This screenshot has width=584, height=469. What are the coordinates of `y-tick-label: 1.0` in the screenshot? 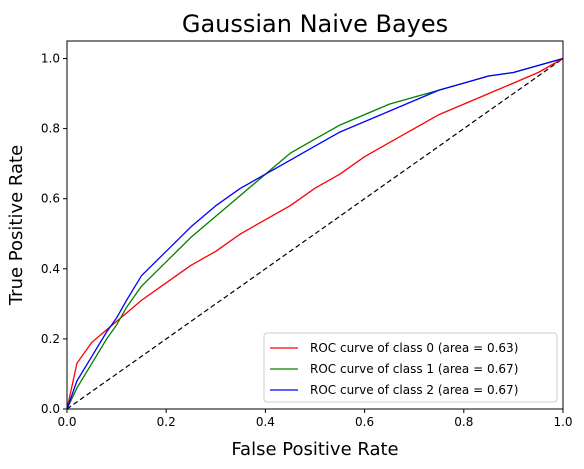 It's located at (50, 59).